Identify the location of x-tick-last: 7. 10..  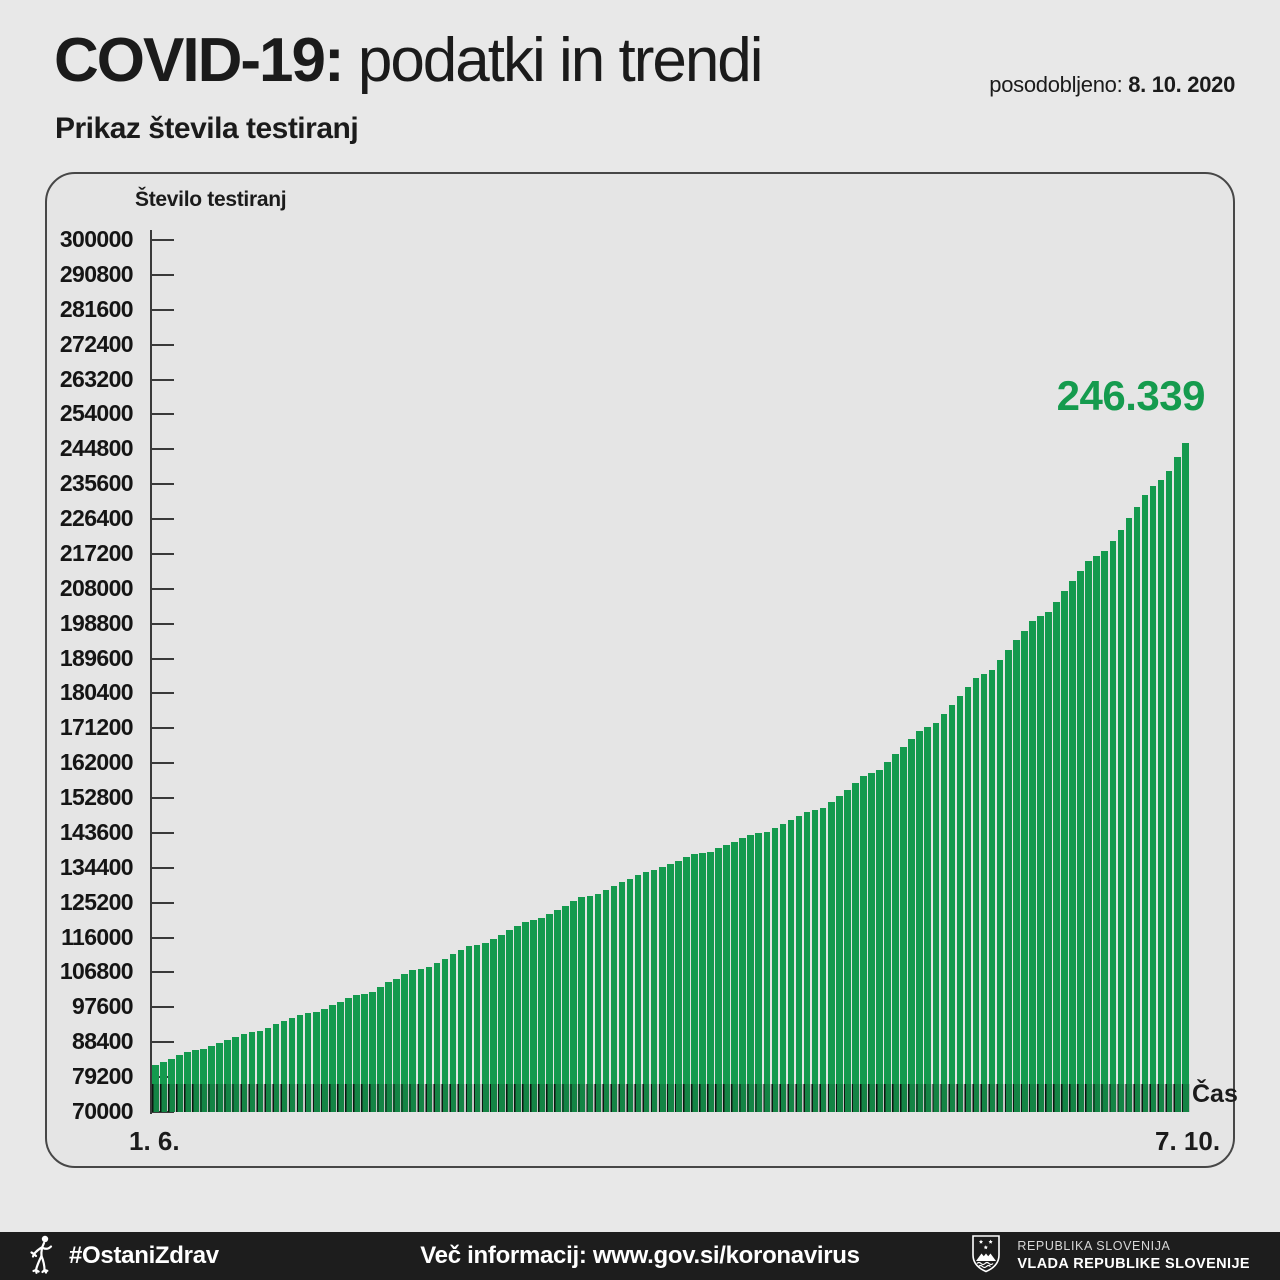
(1188, 1141).